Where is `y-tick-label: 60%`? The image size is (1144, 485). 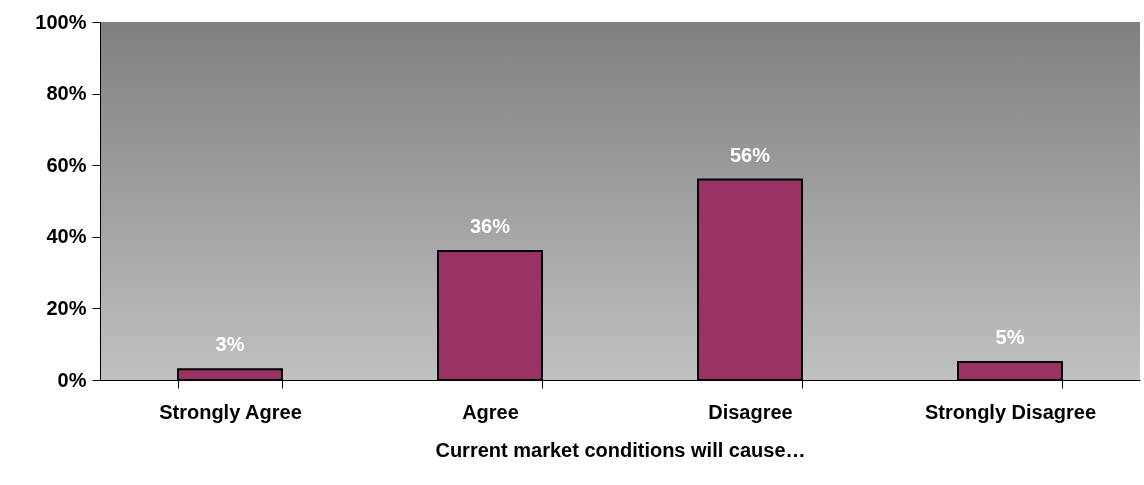 y-tick-label: 60% is located at coordinates (66, 164).